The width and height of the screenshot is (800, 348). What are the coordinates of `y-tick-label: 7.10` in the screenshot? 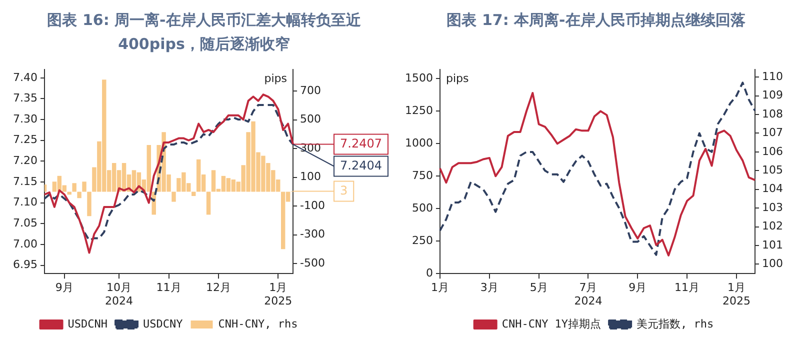 It's located at (25, 202).